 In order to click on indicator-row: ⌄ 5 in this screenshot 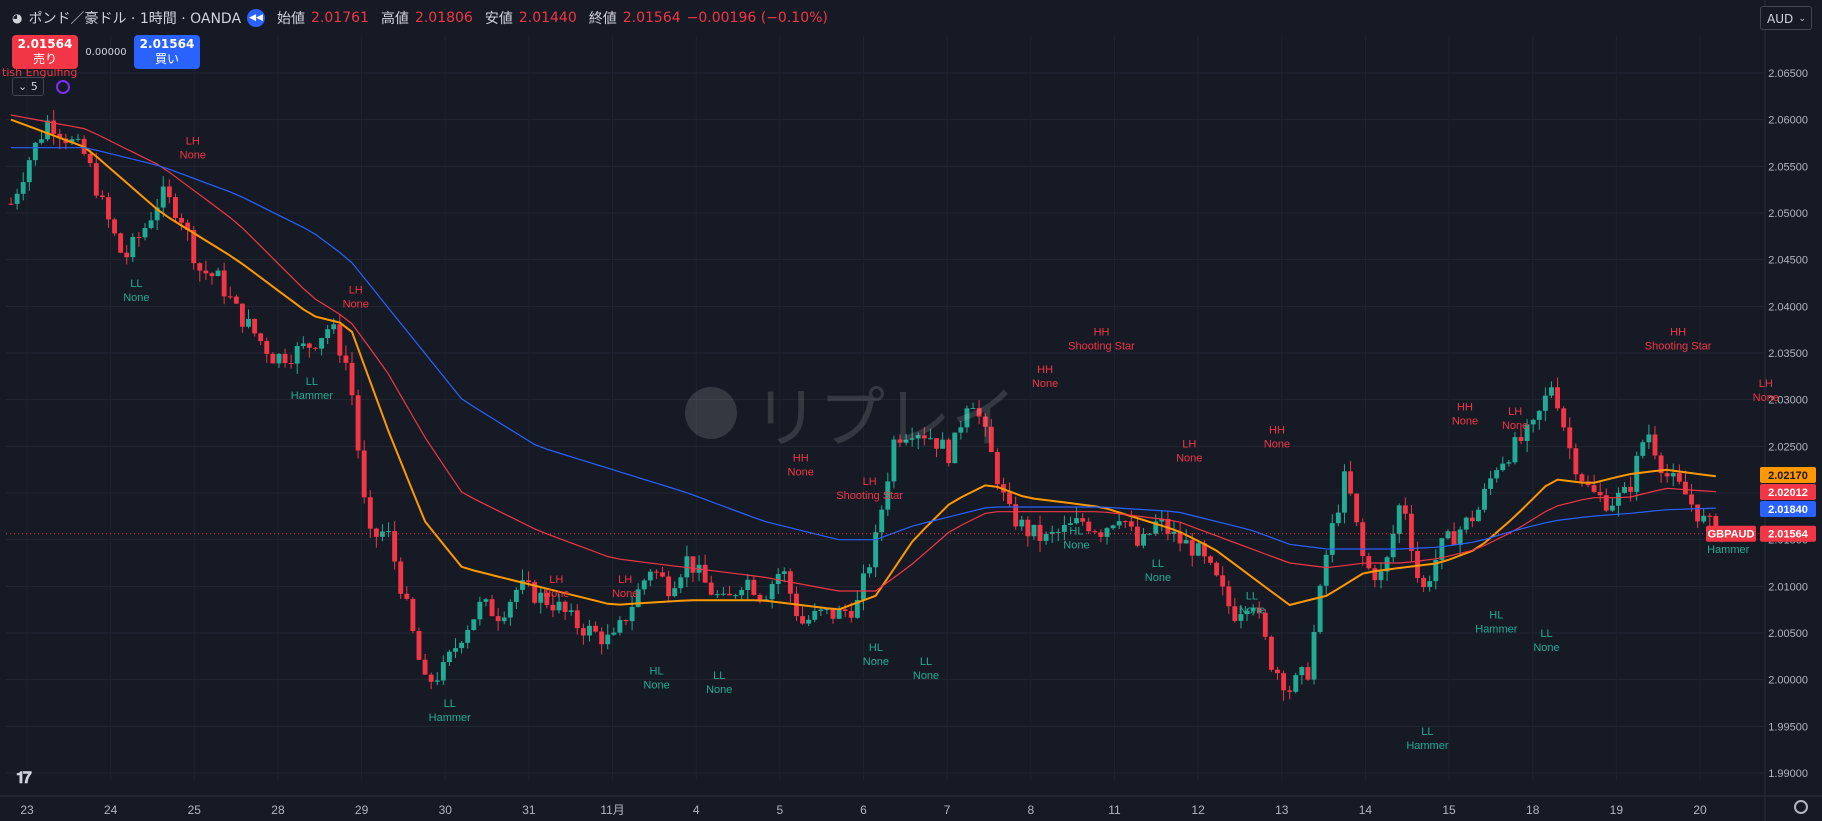, I will do `click(41, 86)`.